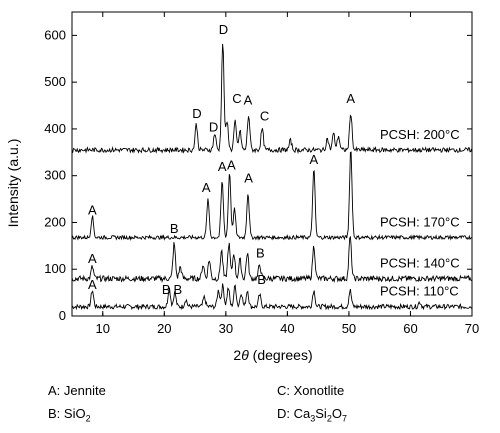  What do you see at coordinates (55, 221) in the screenshot?
I see `y-tick-label: 200` at bounding box center [55, 221].